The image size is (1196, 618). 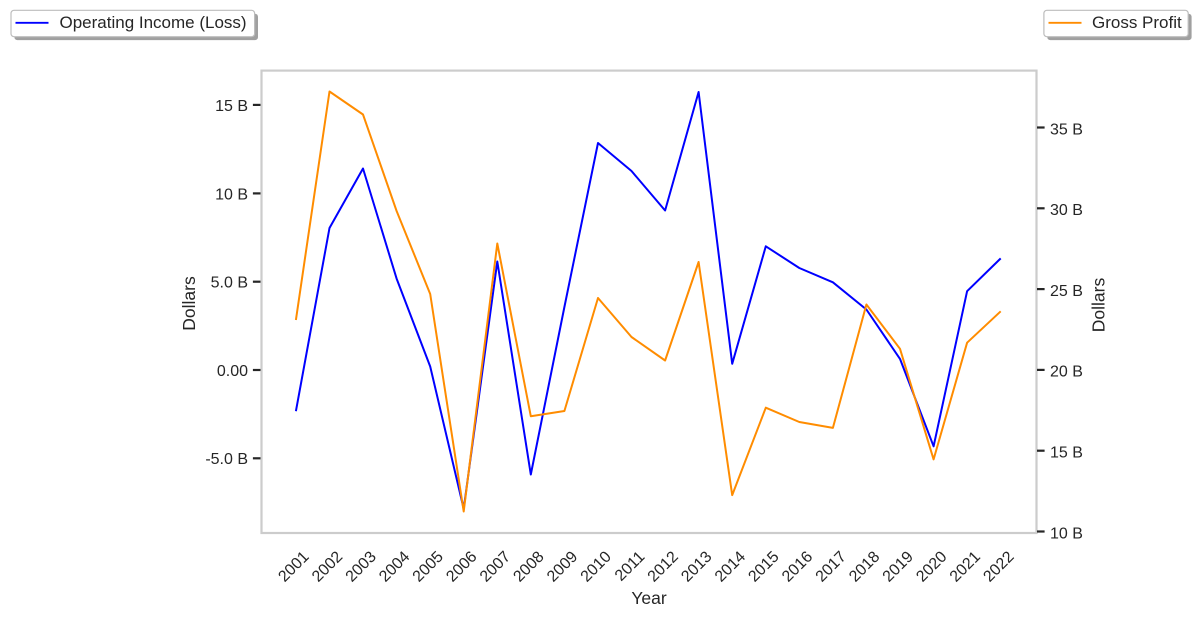 What do you see at coordinates (1137, 22) in the screenshot?
I see `svg-text: Gross Profit` at bounding box center [1137, 22].